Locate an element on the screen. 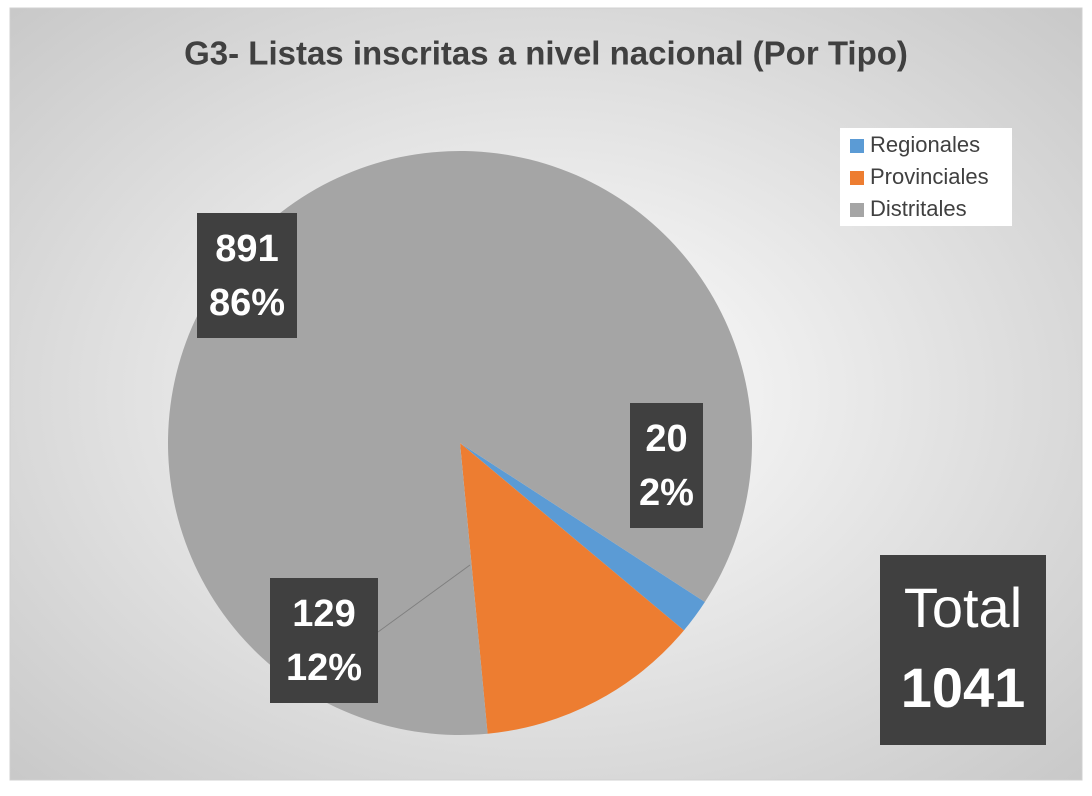 This screenshot has height=796, width=1092. percent-label: 12% is located at coordinates (324, 668).